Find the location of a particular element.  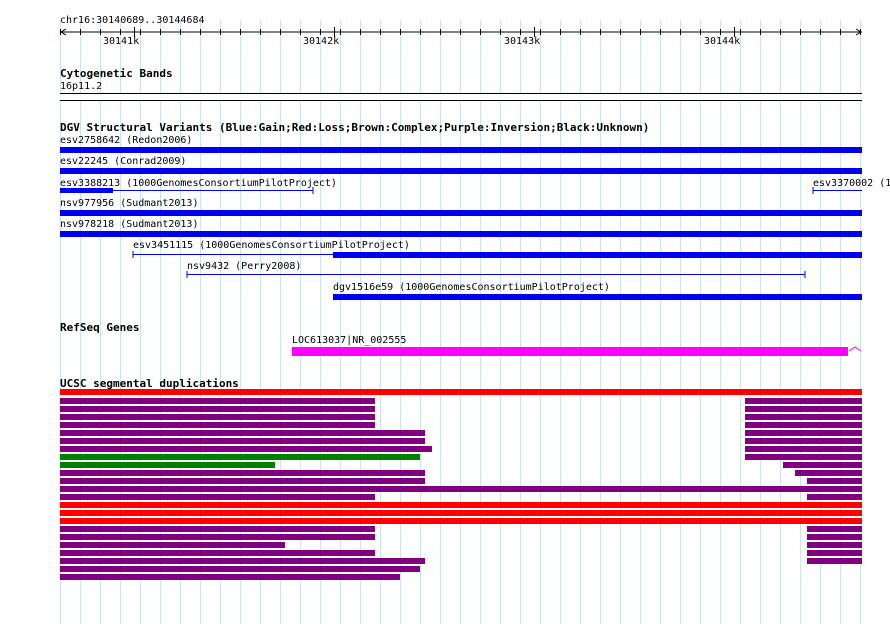

ruler is located at coordinates (445, 25).